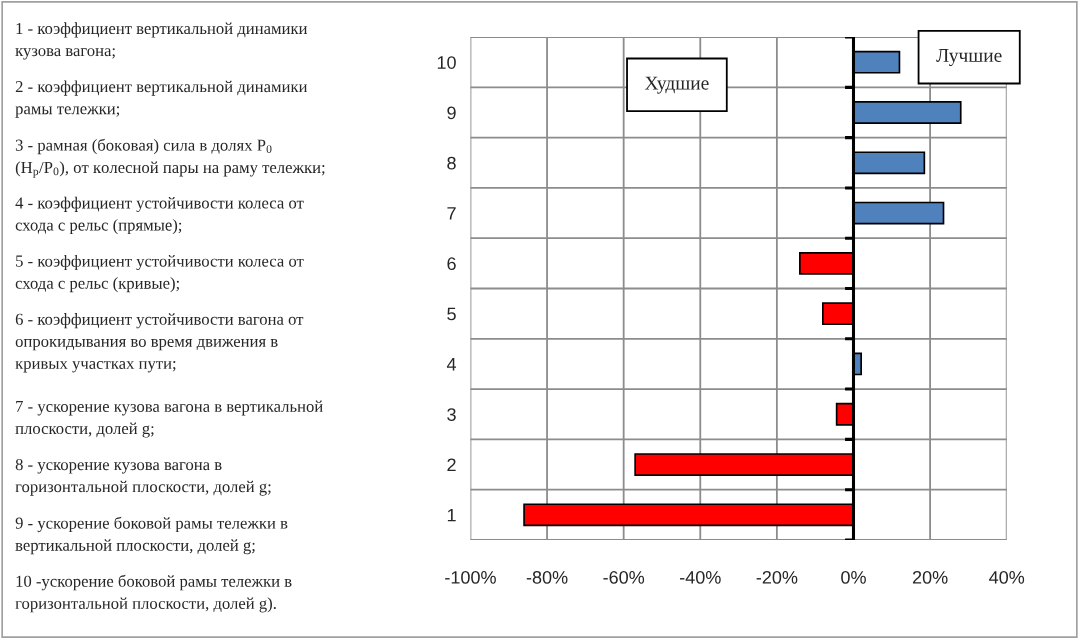  I want to click on annotation: Лучшие, so click(969, 57).